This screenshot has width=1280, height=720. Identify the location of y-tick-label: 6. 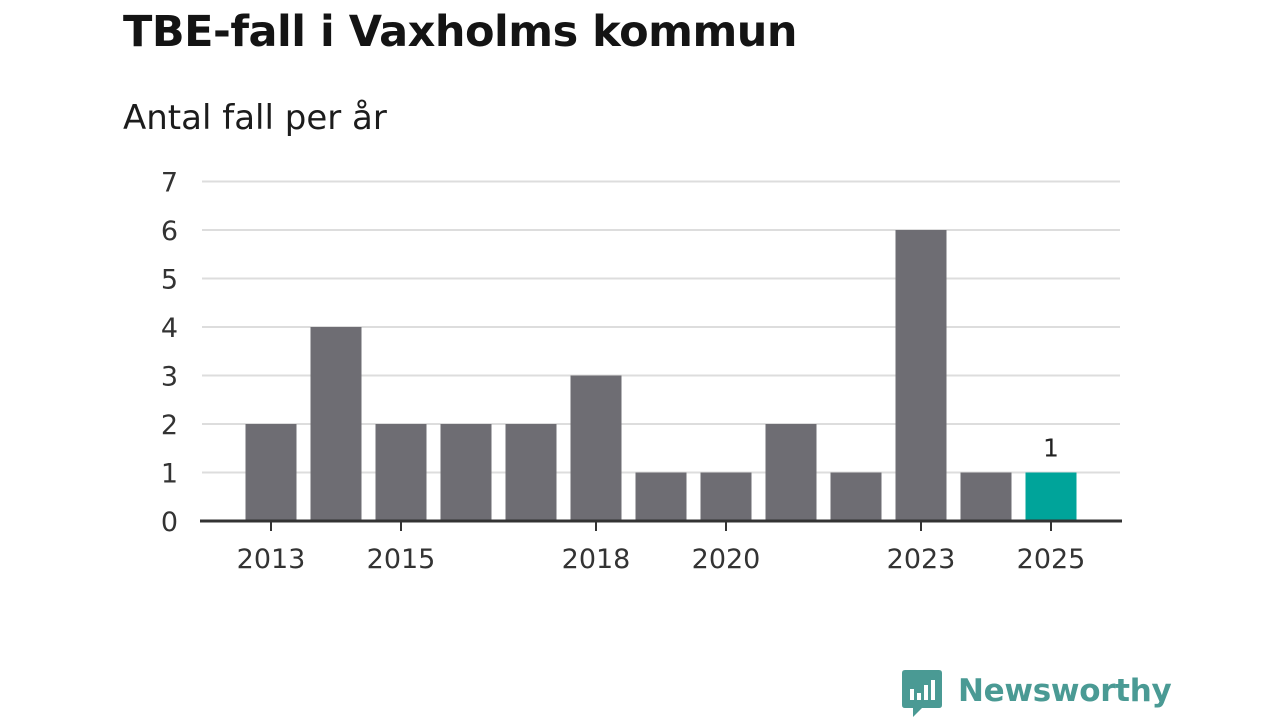
(169, 231).